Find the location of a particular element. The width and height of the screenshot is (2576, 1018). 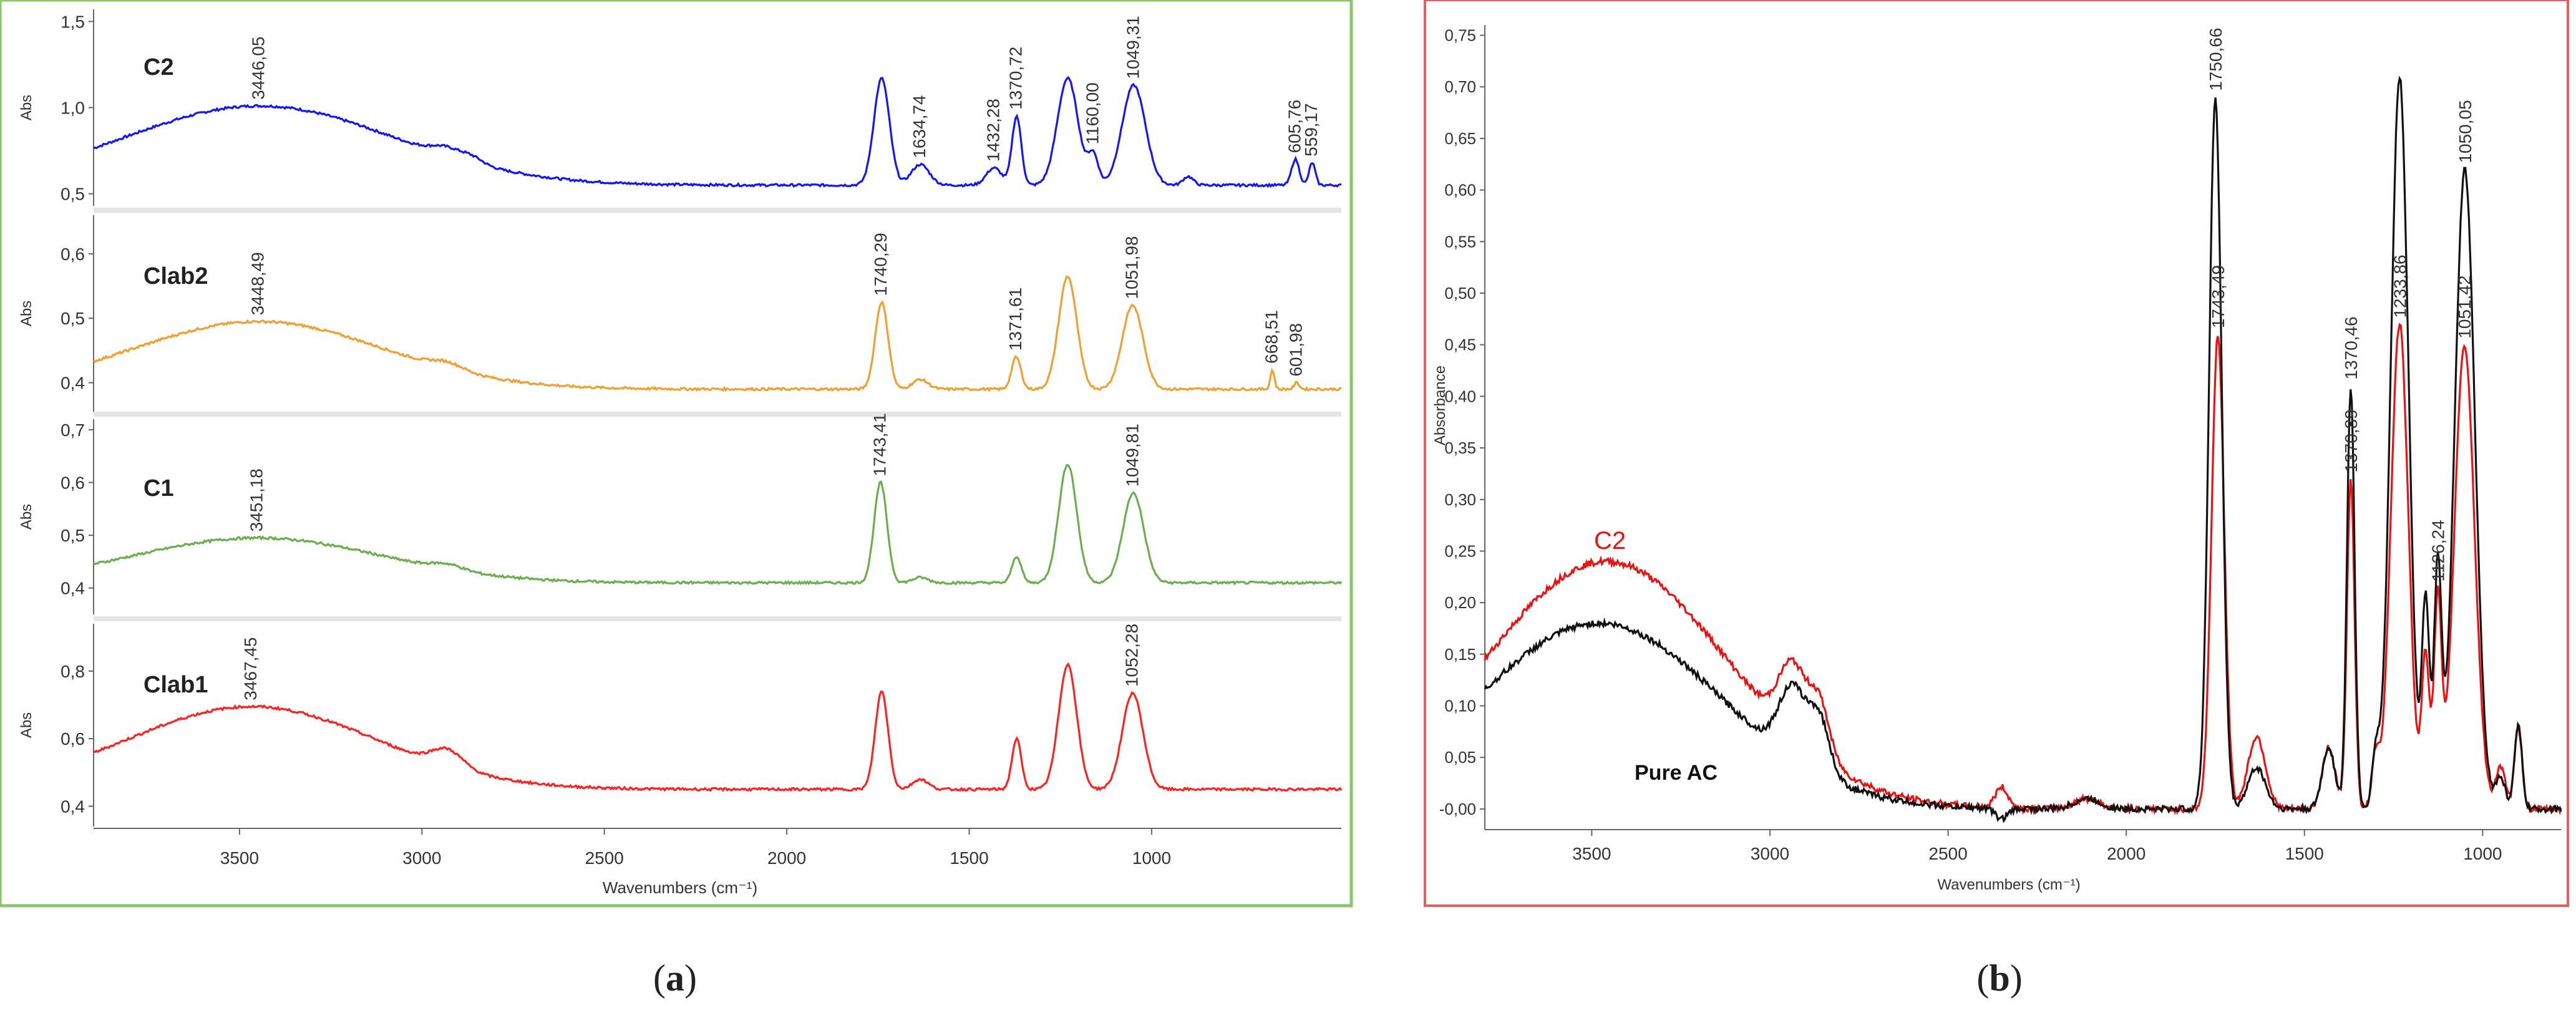

peak-annotation: 1160,00 is located at coordinates (1092, 113).